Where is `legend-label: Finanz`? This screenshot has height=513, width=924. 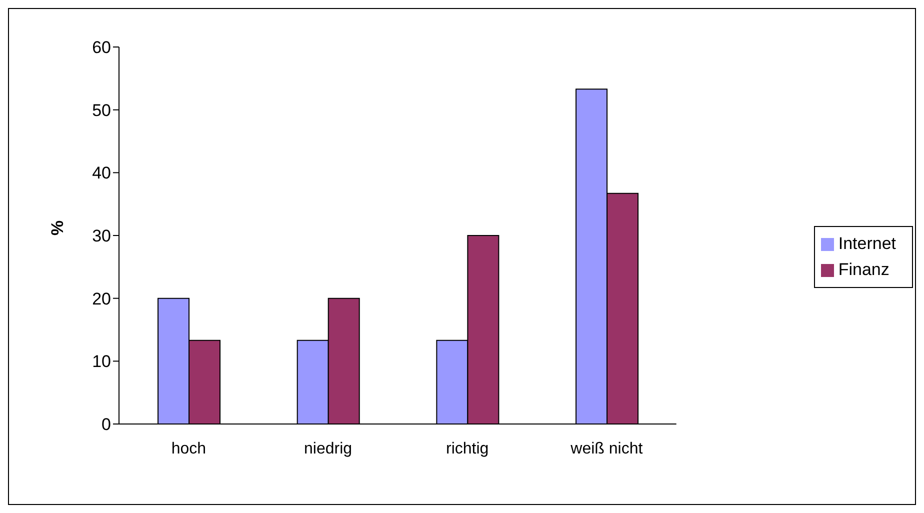
legend-label: Finanz is located at coordinates (864, 269).